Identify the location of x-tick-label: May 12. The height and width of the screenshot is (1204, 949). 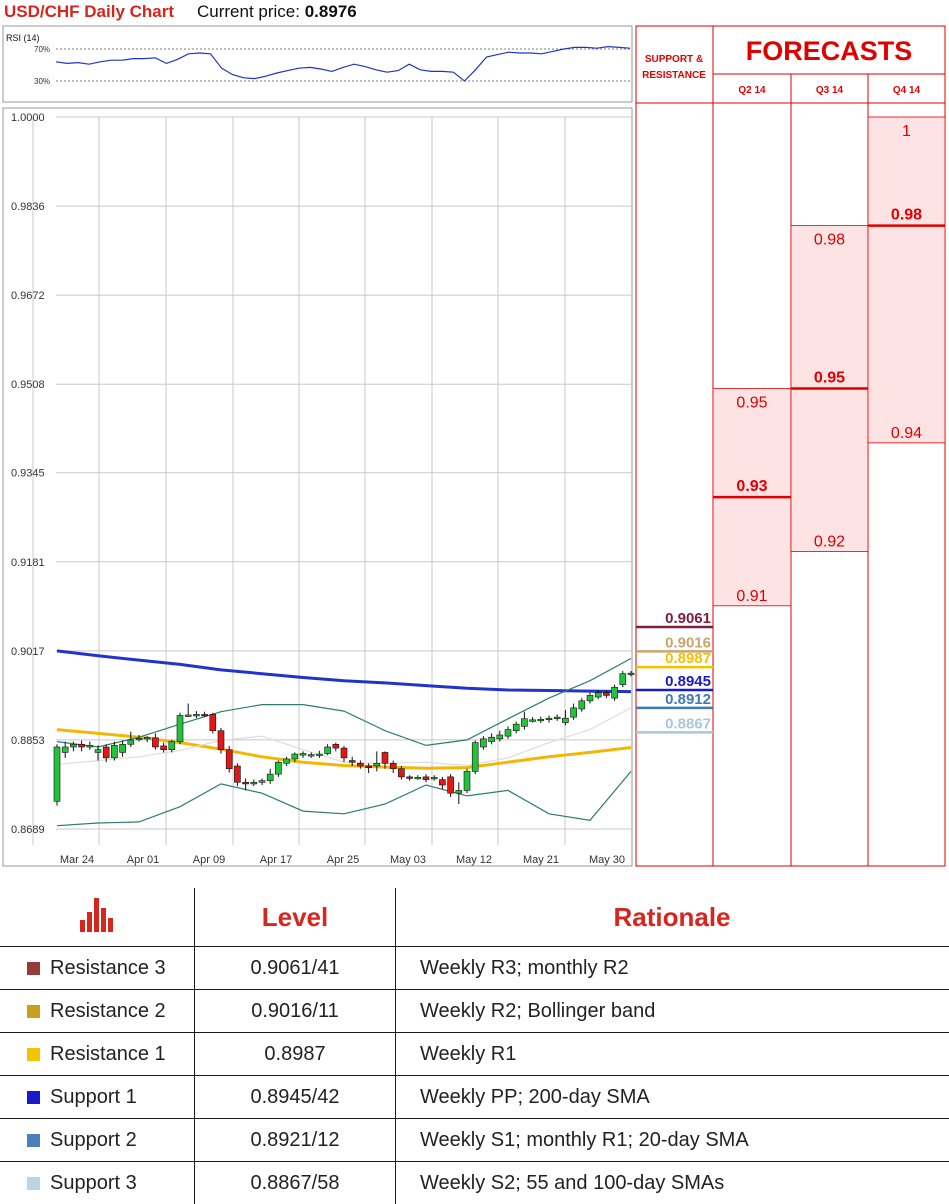
(474, 860).